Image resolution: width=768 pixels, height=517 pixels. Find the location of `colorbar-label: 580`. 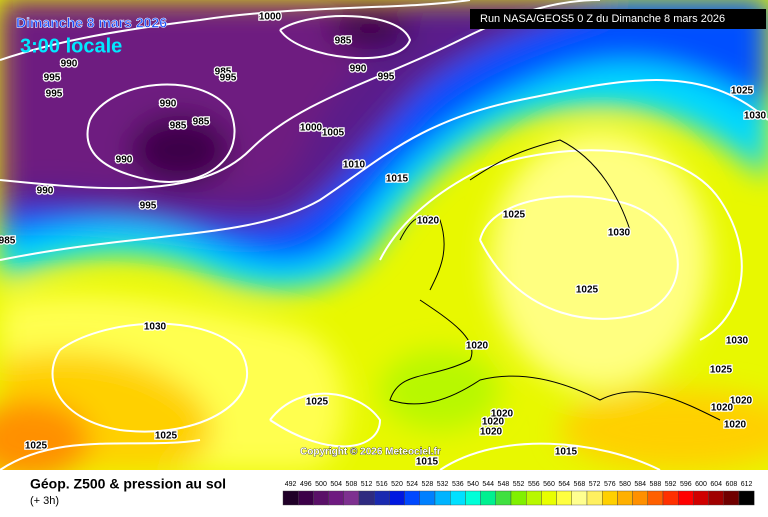

colorbar-label: 580 is located at coordinates (625, 484).